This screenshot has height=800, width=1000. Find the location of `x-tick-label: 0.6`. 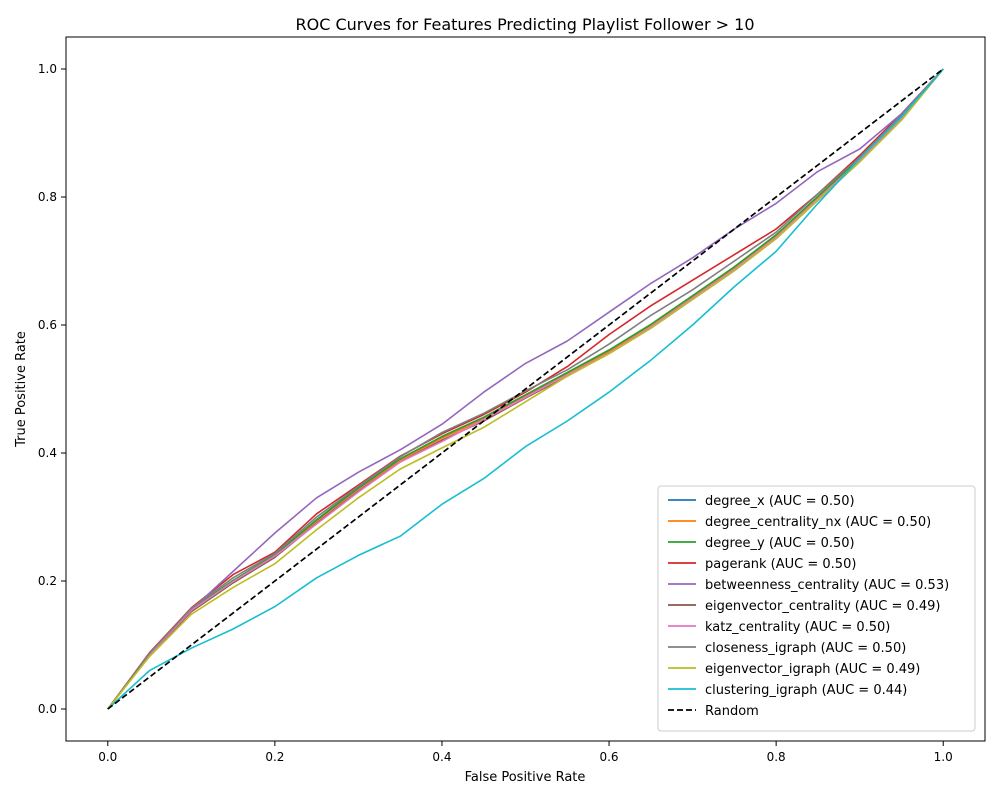

x-tick-label: 0.6 is located at coordinates (608, 757).